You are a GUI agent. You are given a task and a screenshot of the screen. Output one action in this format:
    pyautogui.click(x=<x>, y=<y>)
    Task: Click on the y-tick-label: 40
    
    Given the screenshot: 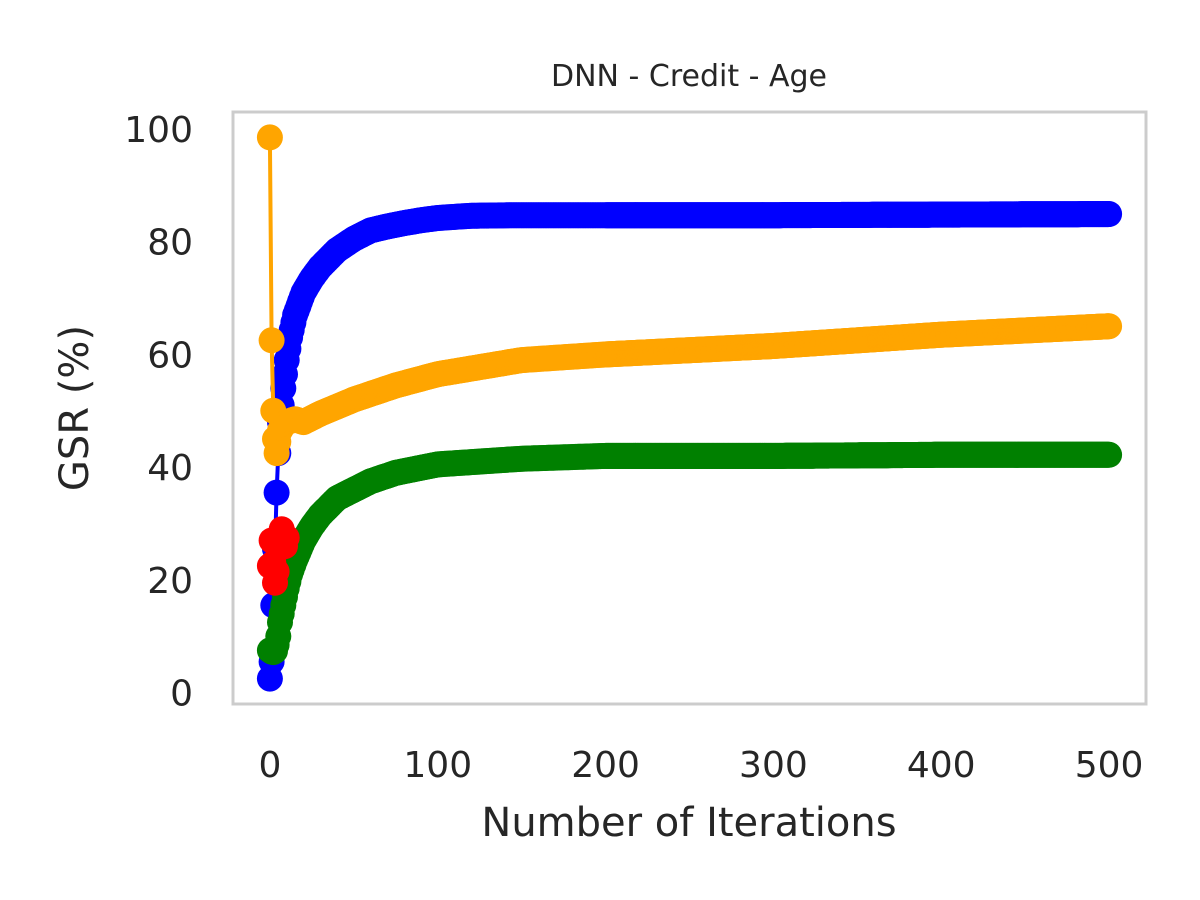 What is the action you would take?
    pyautogui.click(x=170, y=468)
    